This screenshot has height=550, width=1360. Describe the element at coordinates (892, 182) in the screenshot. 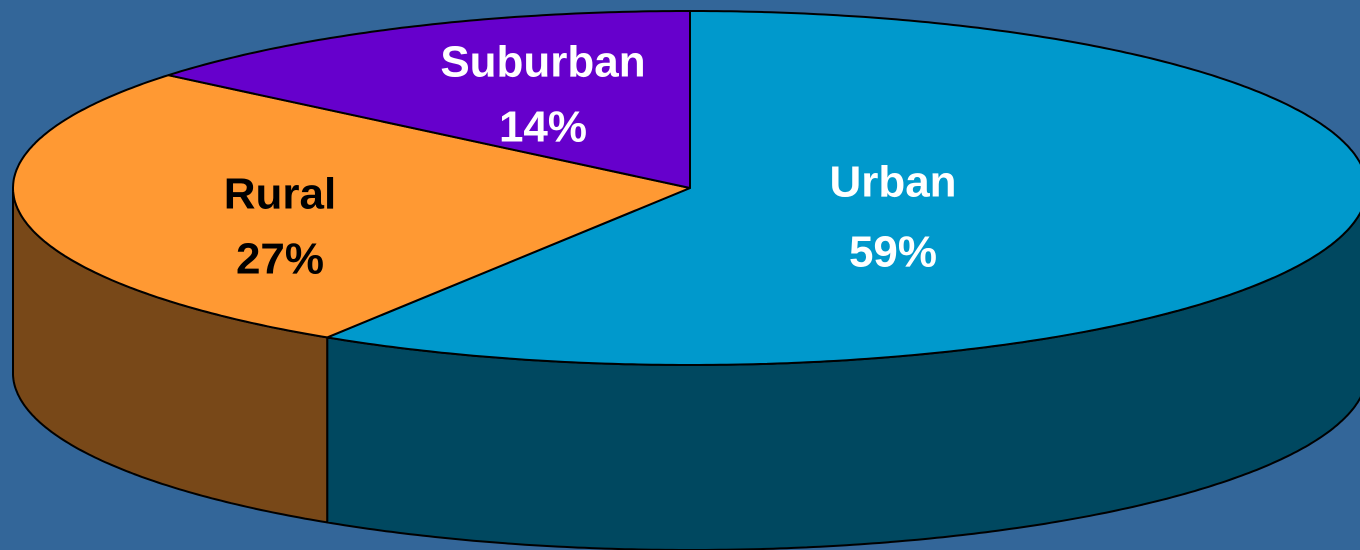

I see `slice-name-label: Urban` at that location.